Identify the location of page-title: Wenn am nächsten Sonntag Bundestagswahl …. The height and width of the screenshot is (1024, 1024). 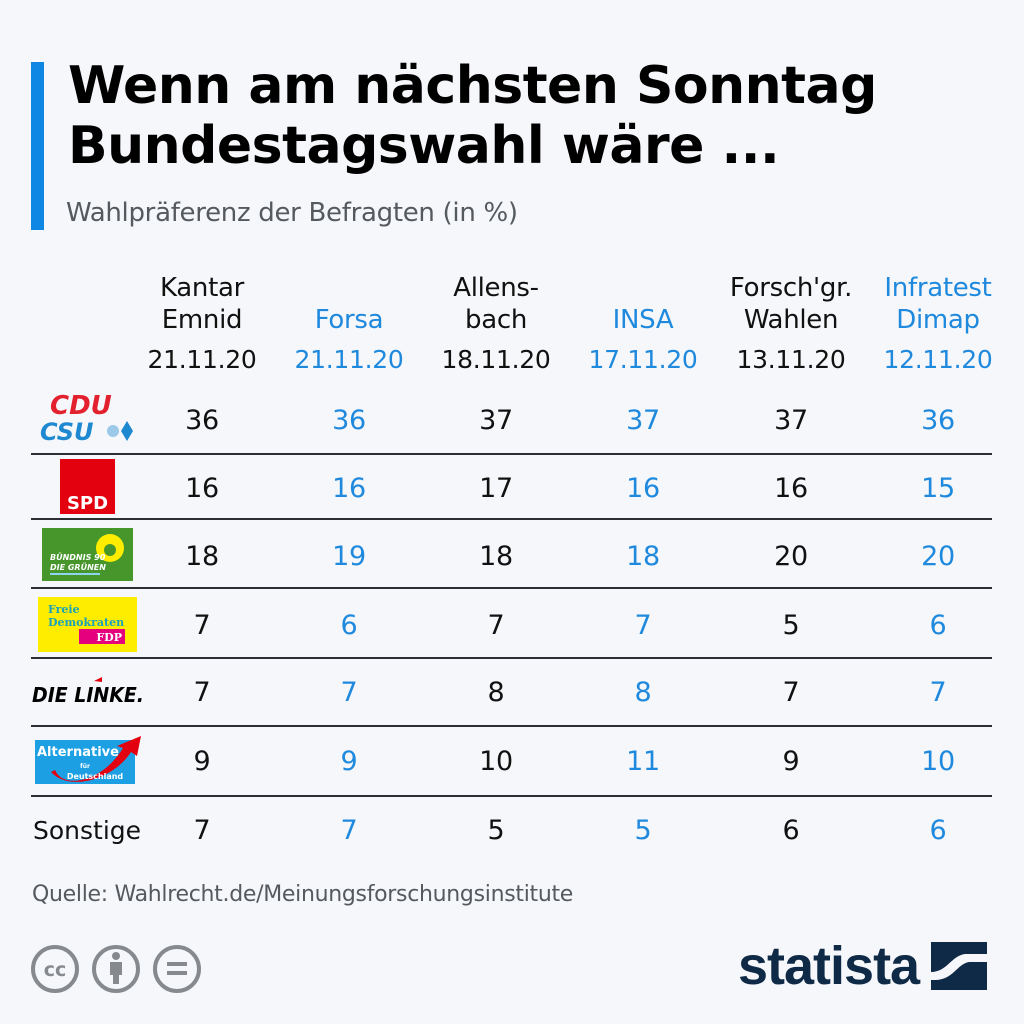
(472, 116).